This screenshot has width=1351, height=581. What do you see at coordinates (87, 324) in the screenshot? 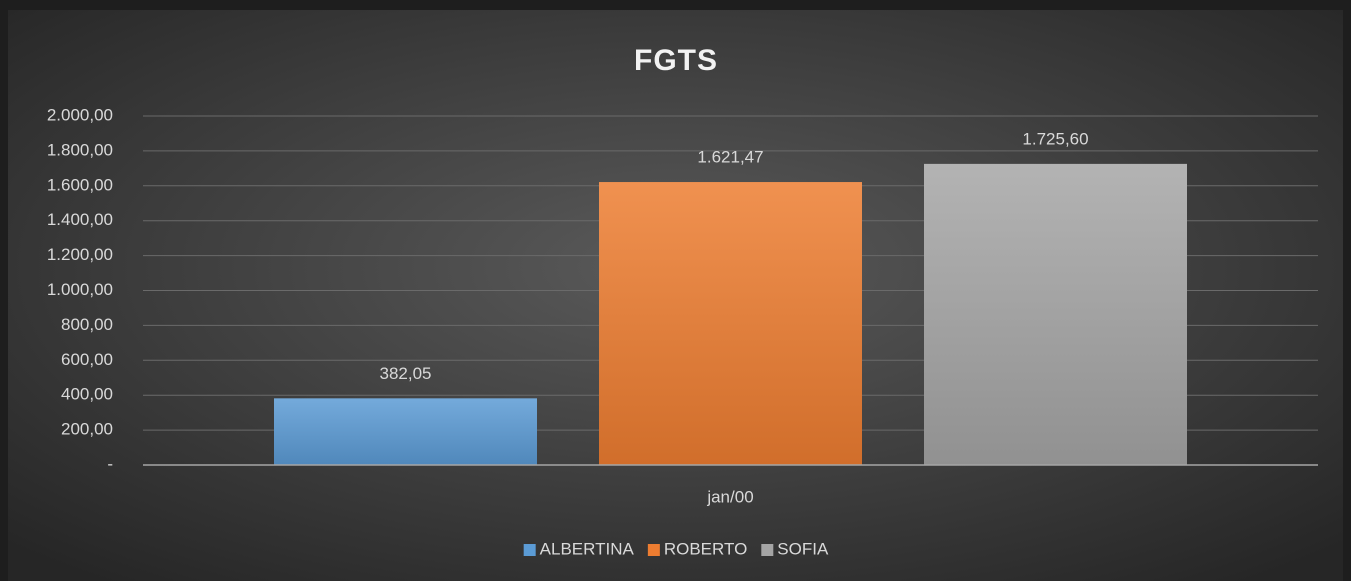
I see `y-tick-label: 800,00` at bounding box center [87, 324].